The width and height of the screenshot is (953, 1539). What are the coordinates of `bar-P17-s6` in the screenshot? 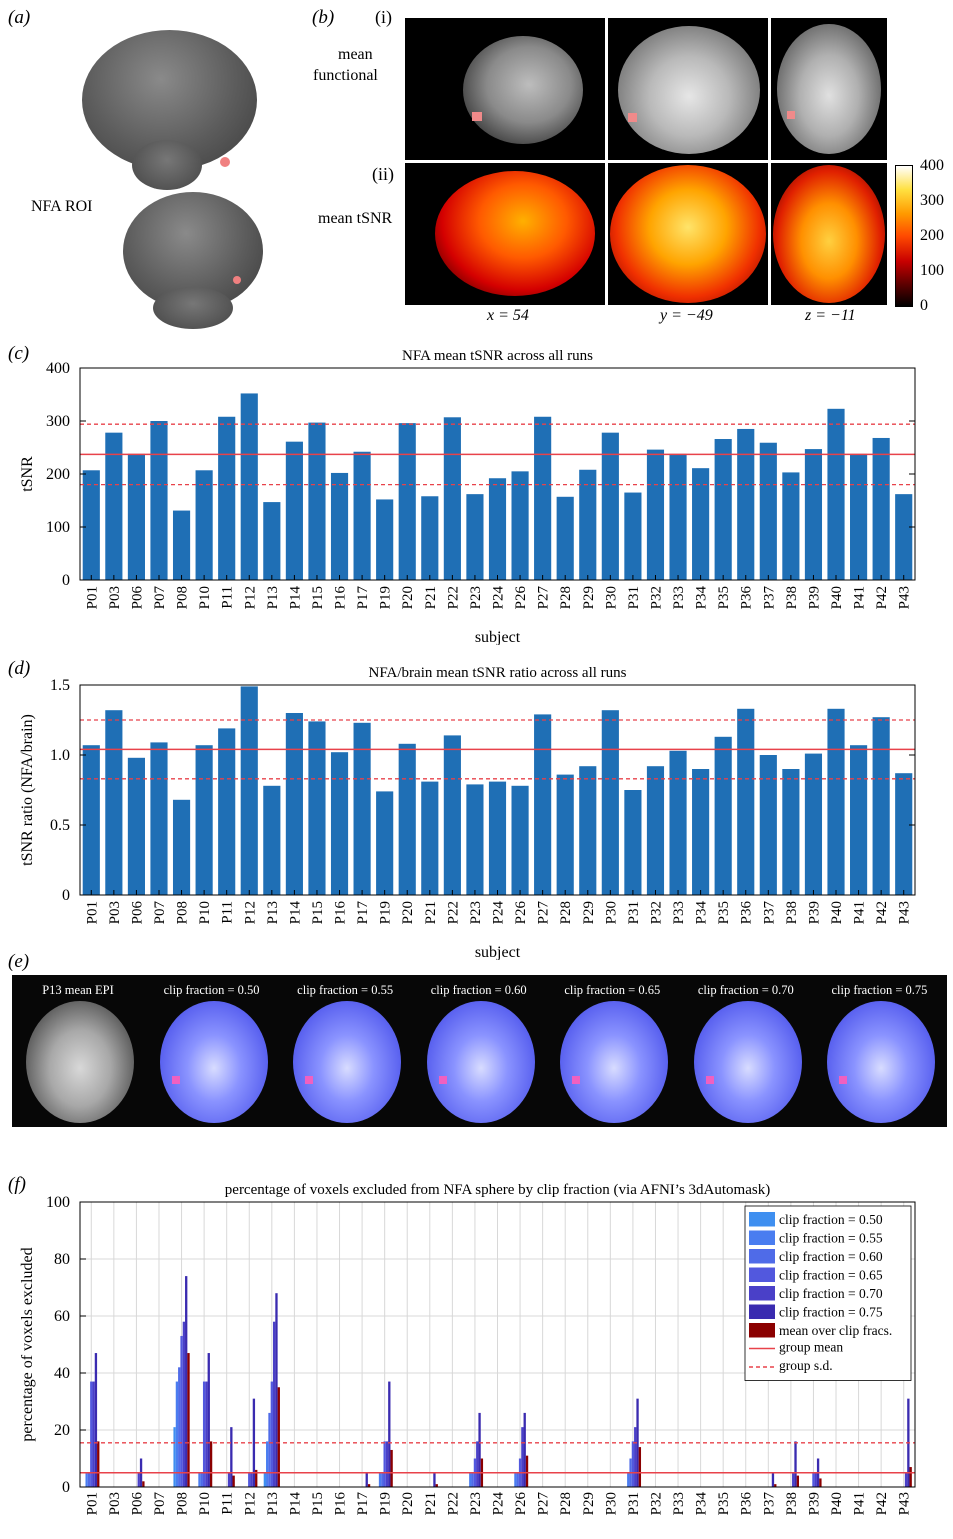 It's located at (369, 1485).